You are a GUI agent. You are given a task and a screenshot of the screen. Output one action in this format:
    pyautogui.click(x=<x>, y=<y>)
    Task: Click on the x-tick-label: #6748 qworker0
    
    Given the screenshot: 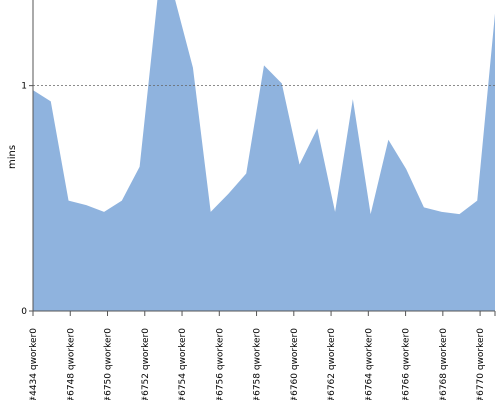 What is the action you would take?
    pyautogui.click(x=71, y=364)
    